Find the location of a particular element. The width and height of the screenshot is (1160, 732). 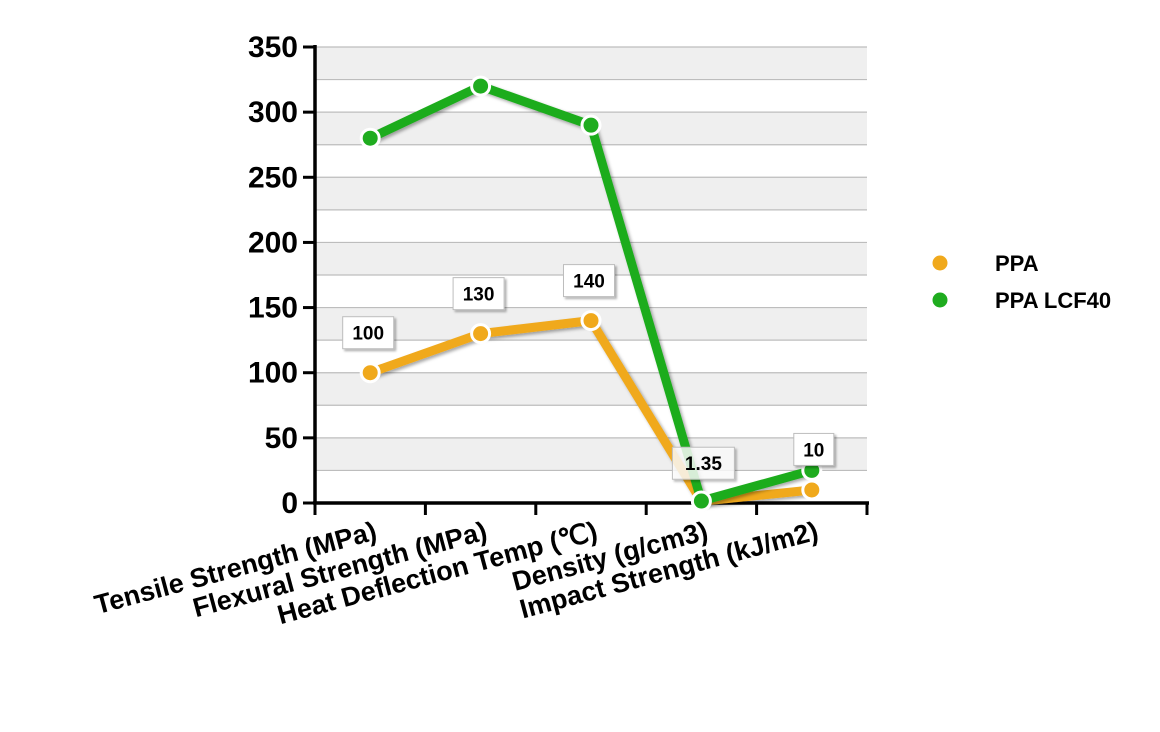

legend-label: PPA is located at coordinates (1017, 263).